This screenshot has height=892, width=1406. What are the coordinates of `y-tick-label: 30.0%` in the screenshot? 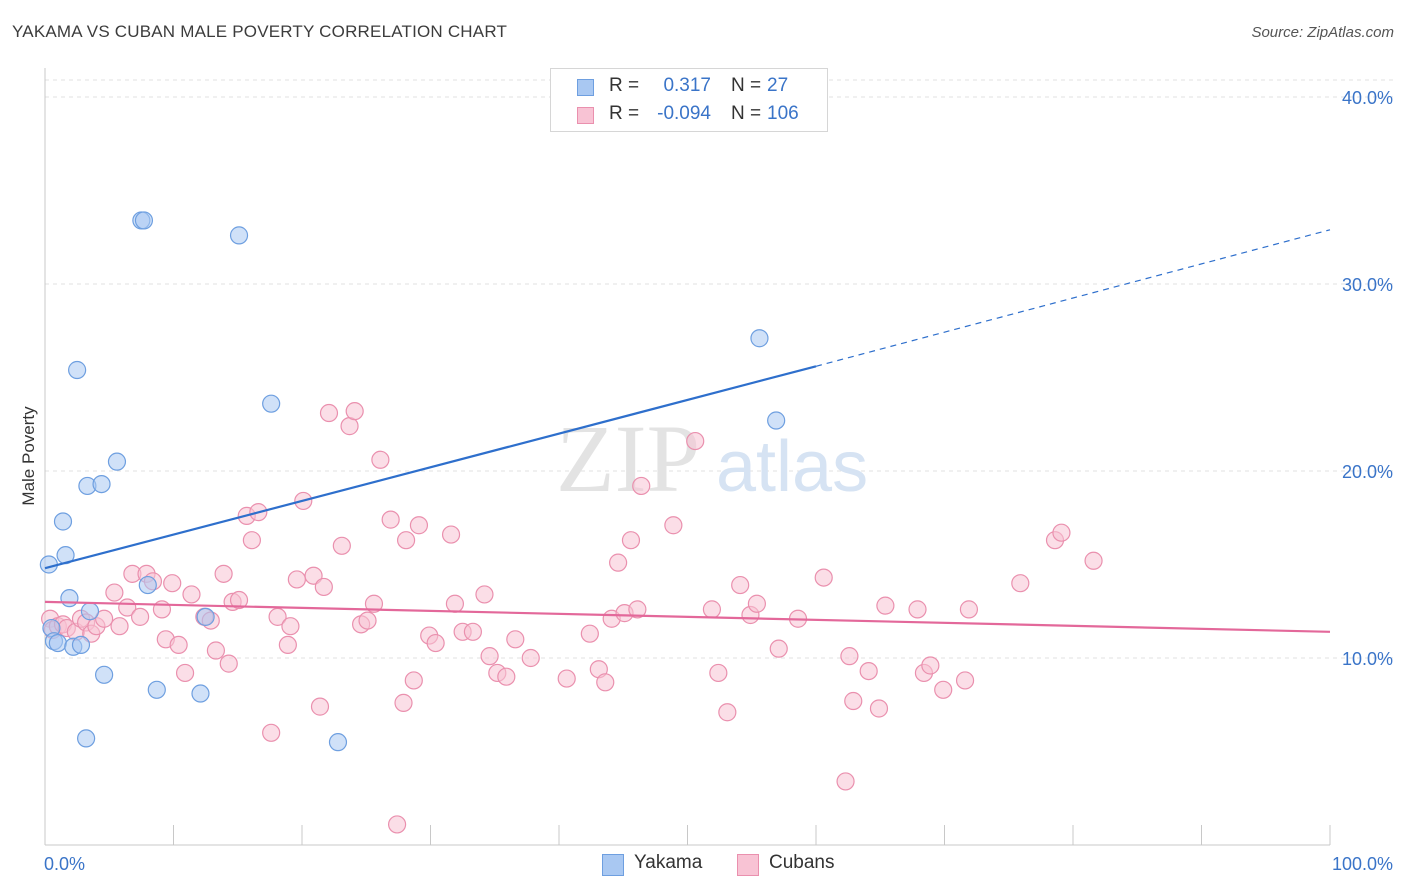 It's located at (1367, 285).